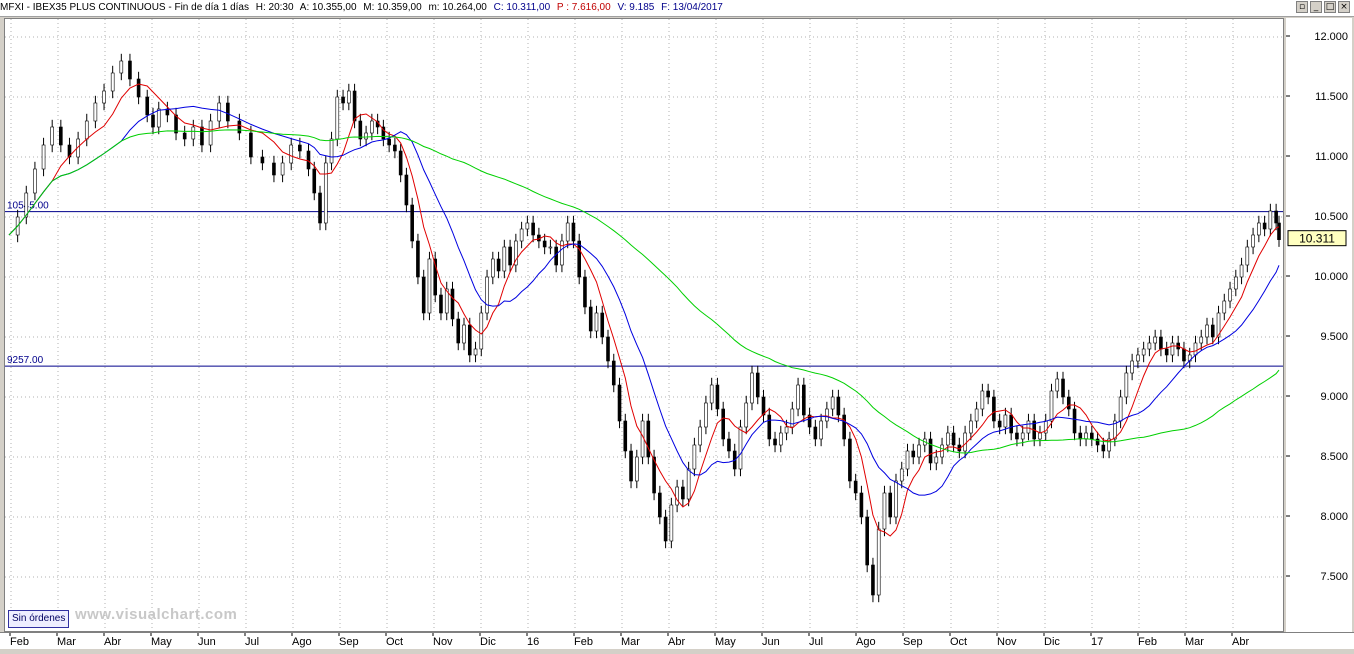 This screenshot has width=1354, height=654. I want to click on x-tick-label: Nov, so click(443, 642).